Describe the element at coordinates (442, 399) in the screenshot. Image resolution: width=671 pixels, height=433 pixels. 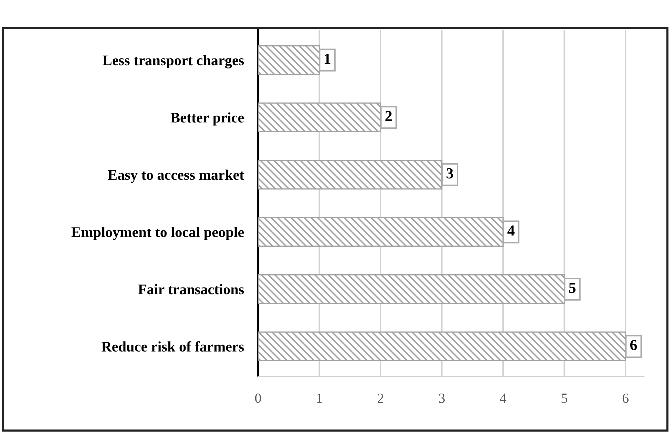
I see `x-tick-label: 3` at that location.